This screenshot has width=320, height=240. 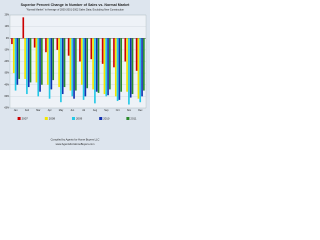 I want to click on x-tick-label: Dec, so click(x=140, y=110).